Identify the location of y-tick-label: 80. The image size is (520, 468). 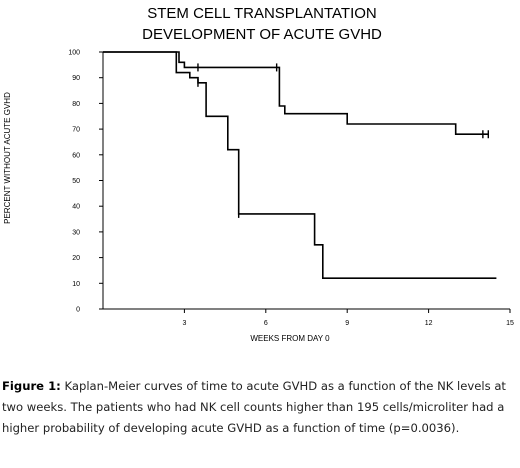
(76, 104).